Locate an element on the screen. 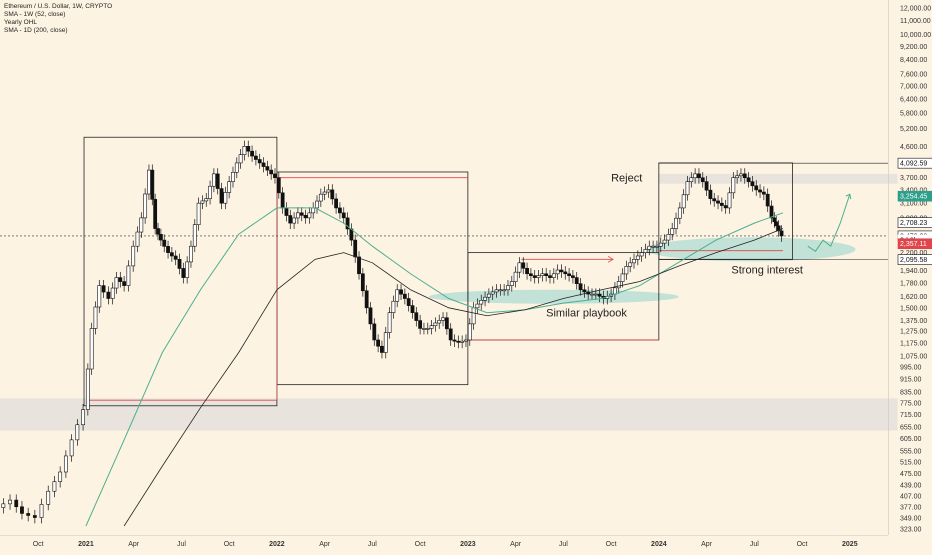 Image resolution: width=932 pixels, height=555 pixels. price-tick-label: 995.00 is located at coordinates (911, 367).